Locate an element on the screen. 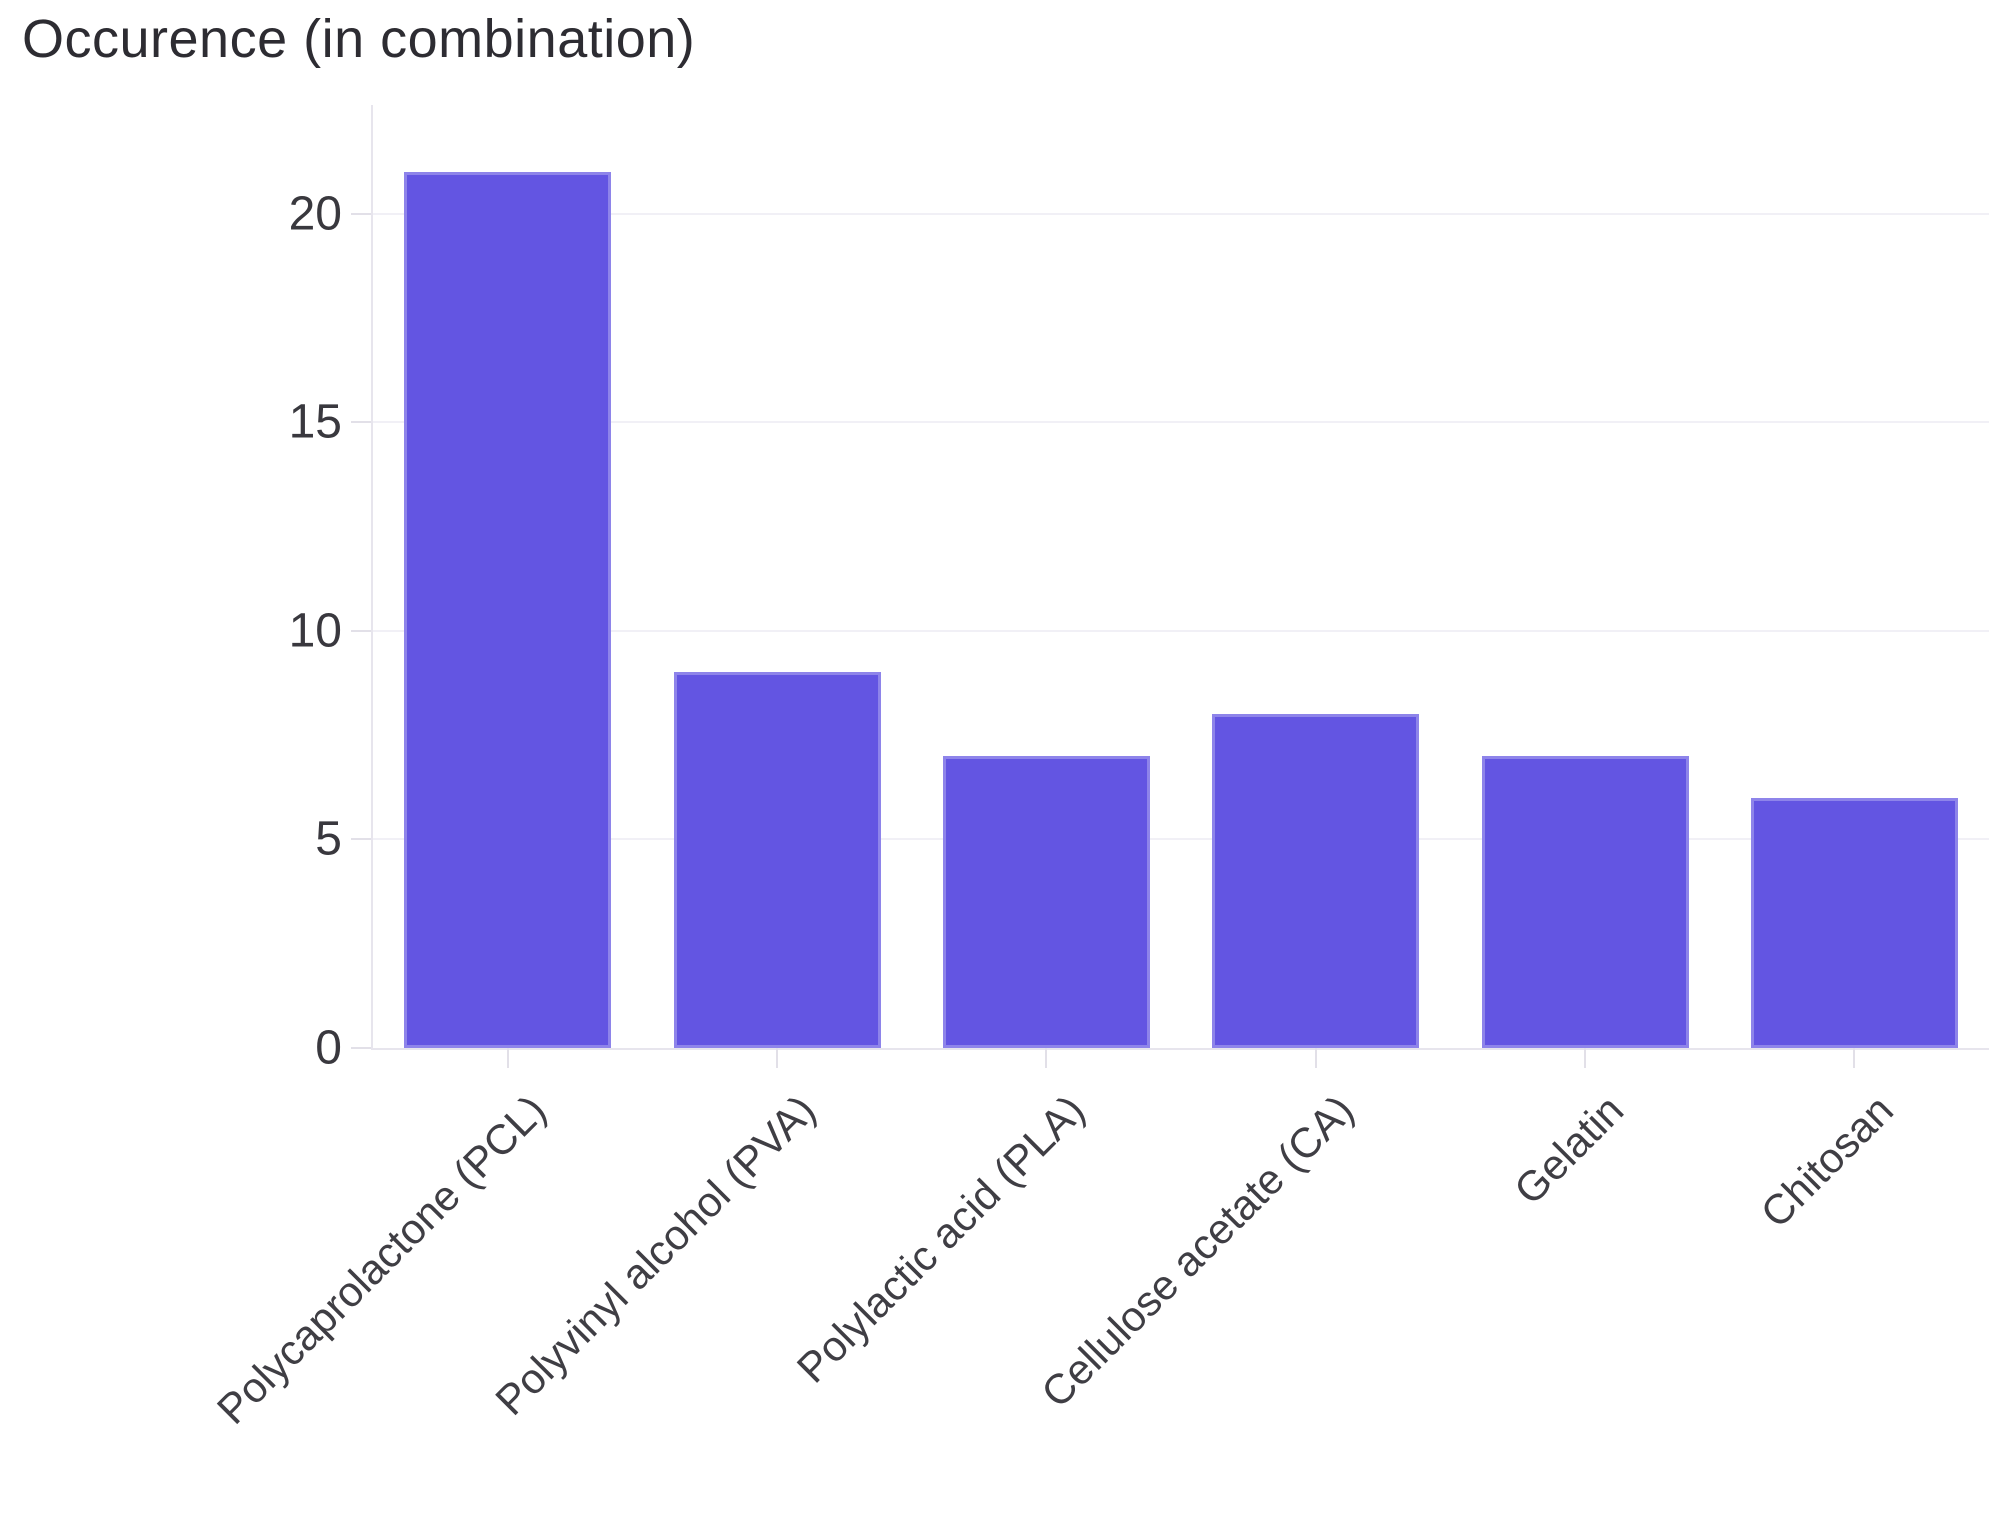 This screenshot has height=1527, width=2009. bar-gelatin is located at coordinates (1585, 901).